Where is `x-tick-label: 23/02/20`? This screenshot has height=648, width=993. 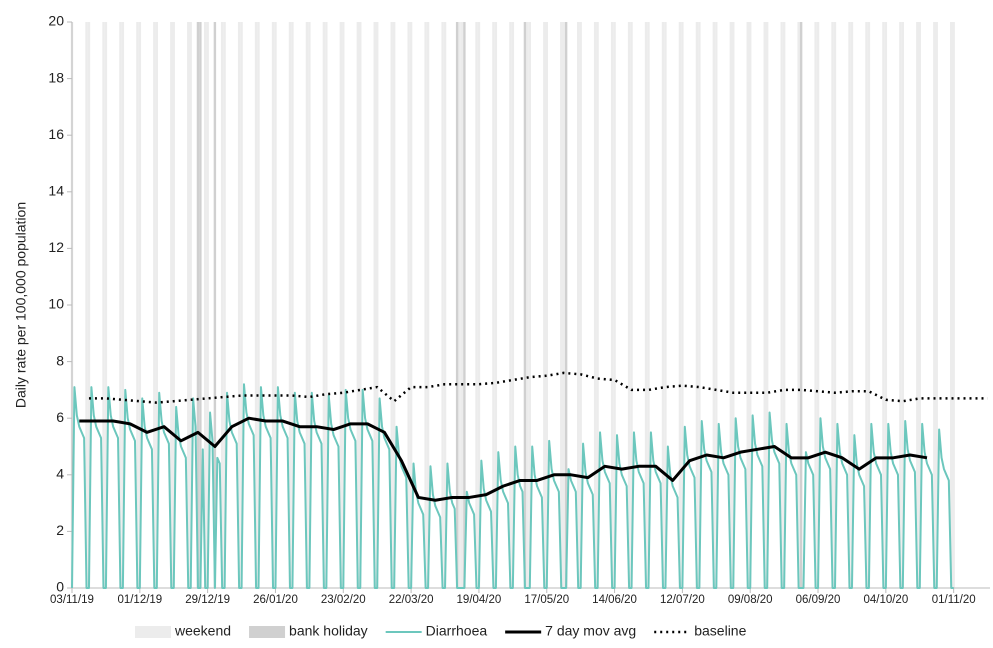 x-tick-label: 23/02/20 is located at coordinates (343, 600).